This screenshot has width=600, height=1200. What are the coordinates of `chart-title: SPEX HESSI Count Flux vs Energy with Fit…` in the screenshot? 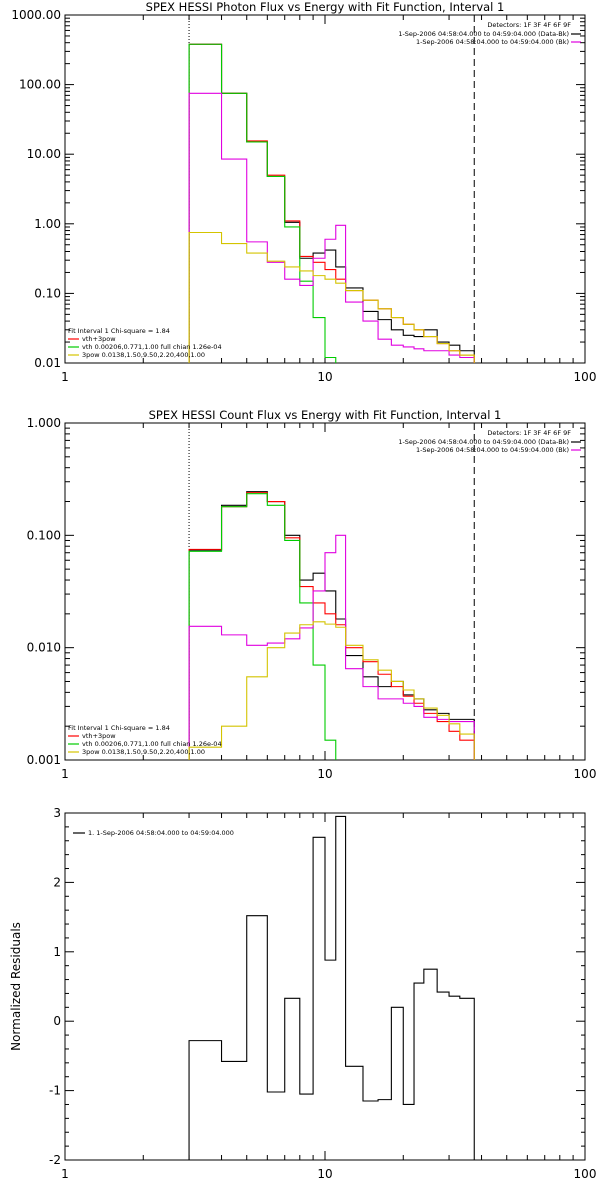 It's located at (325, 415).